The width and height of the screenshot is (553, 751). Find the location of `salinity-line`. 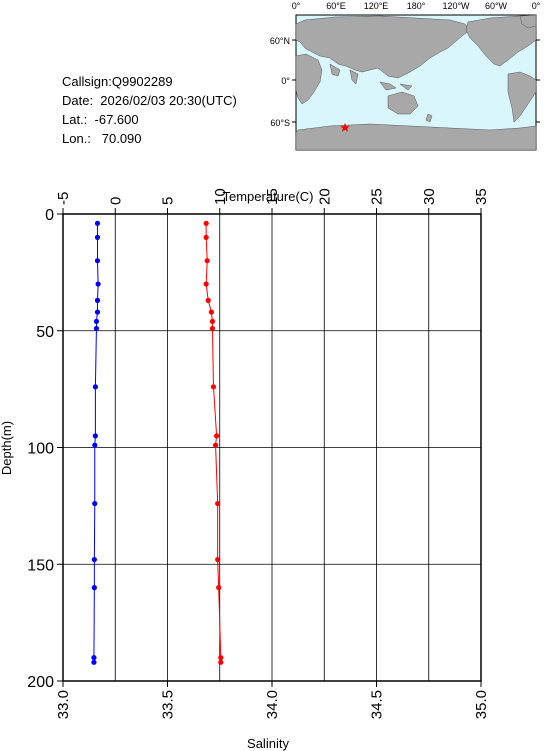

salinity-line is located at coordinates (96, 443).